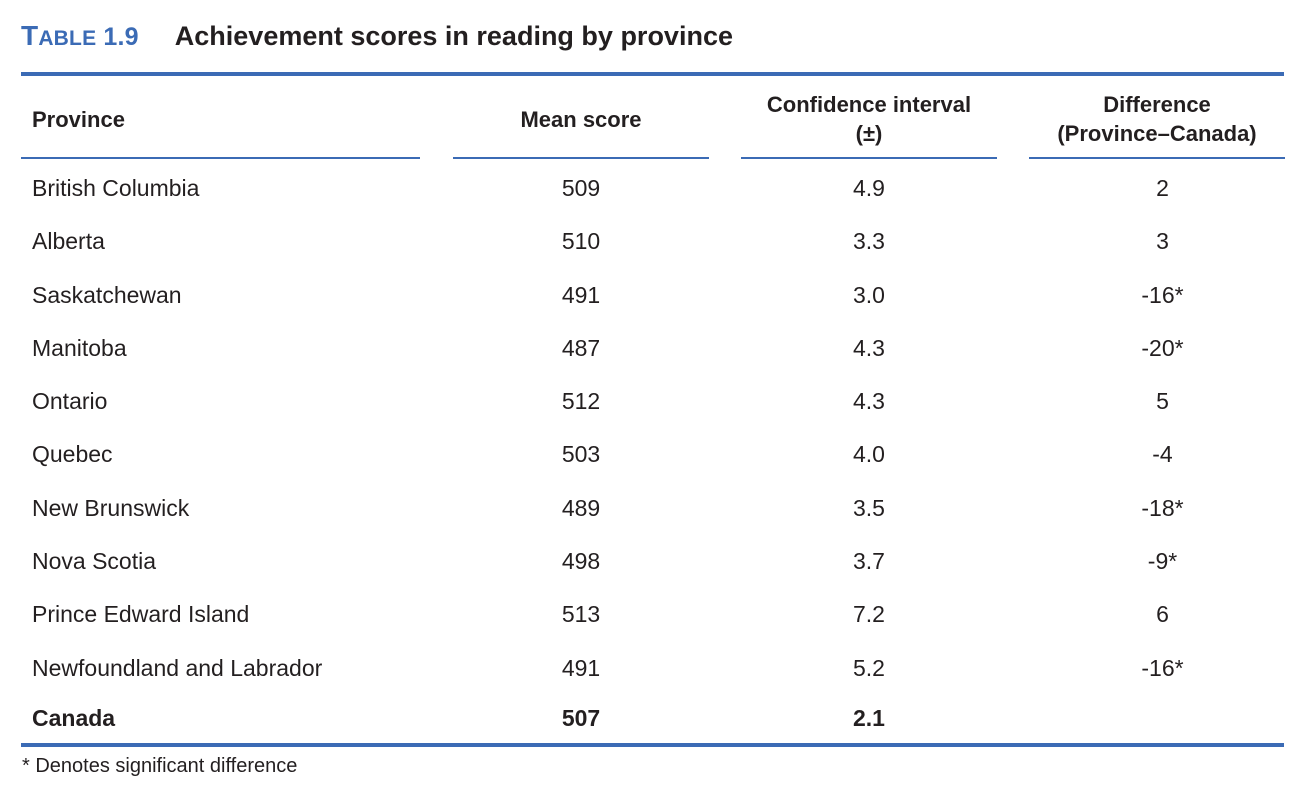 The height and width of the screenshot is (802, 1310). Describe the element at coordinates (94, 561) in the screenshot. I see `cell-province: Nova Scotia` at that location.